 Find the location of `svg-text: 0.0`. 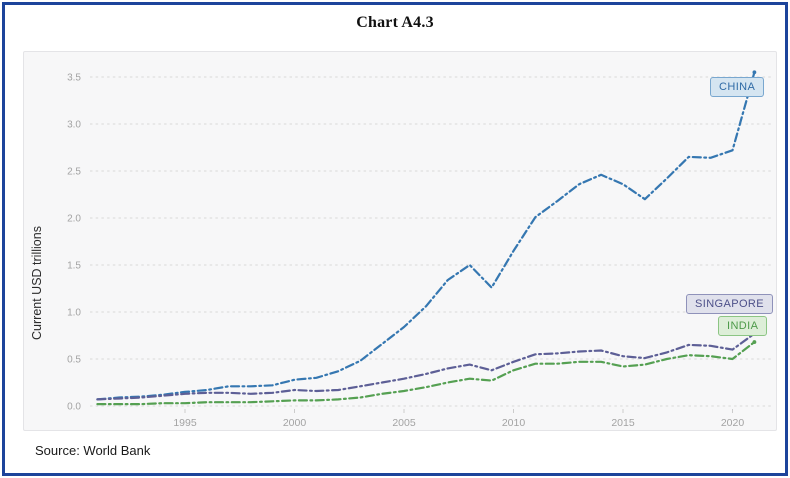

svg-text: 0.0 is located at coordinates (74, 407).